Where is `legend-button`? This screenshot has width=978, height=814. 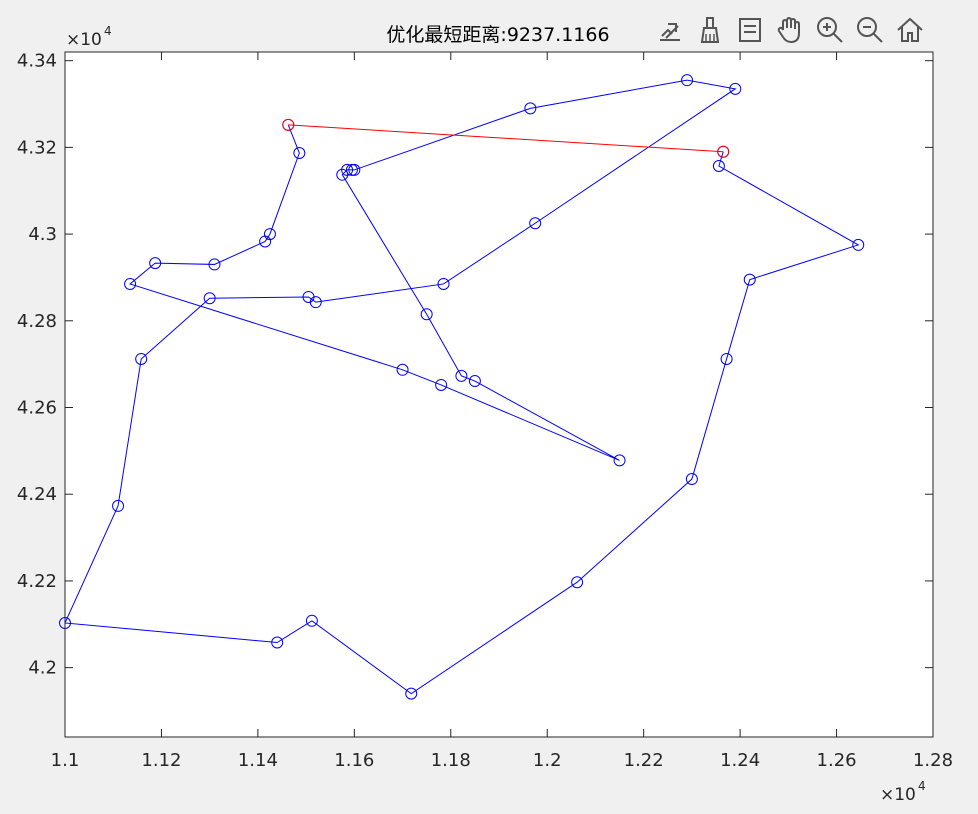 legend-button is located at coordinates (750, 30).